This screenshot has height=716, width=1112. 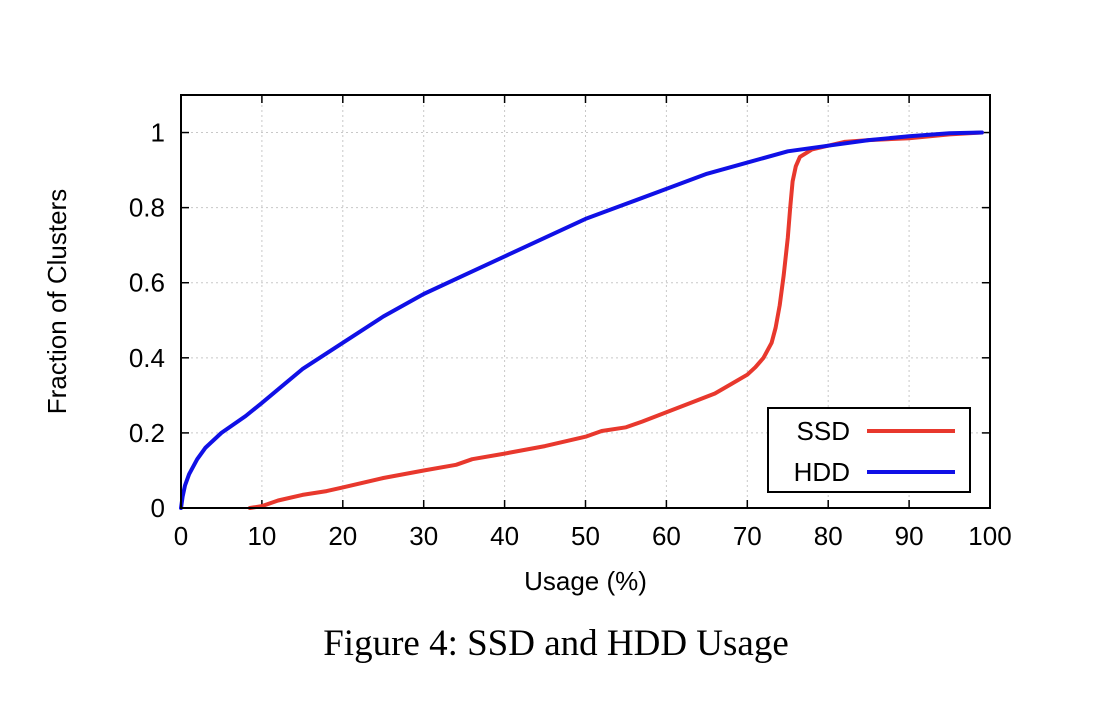 I want to click on y-tick-label: 0.6, so click(x=147, y=283).